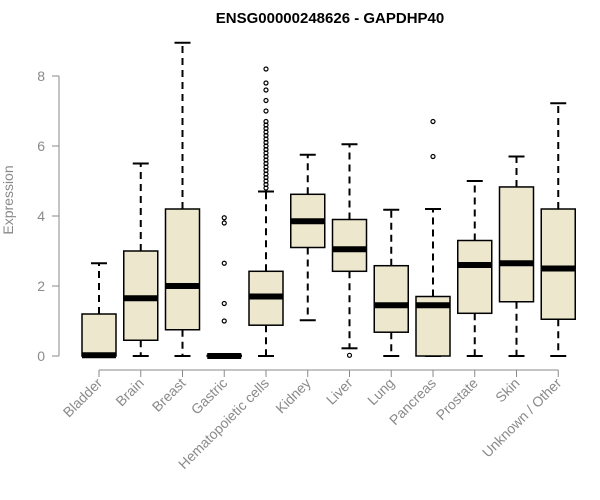  What do you see at coordinates (8, 199) in the screenshot?
I see `y-axis-label: Expression` at bounding box center [8, 199].